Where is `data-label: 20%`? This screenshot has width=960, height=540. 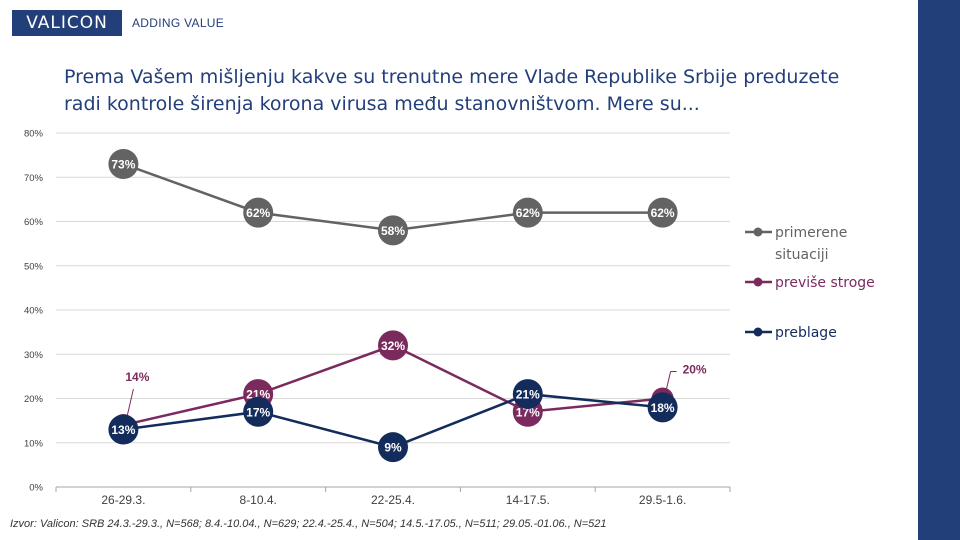 data-label: 20% is located at coordinates (695, 370).